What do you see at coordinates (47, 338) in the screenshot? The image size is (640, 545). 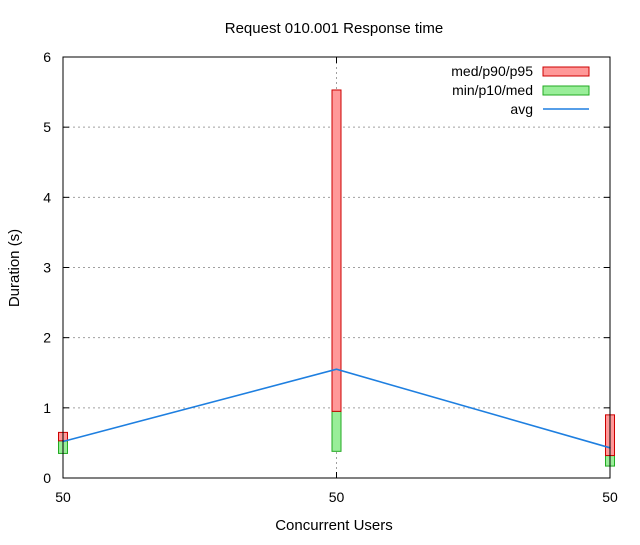 I see `y-tick-label: 2` at bounding box center [47, 338].